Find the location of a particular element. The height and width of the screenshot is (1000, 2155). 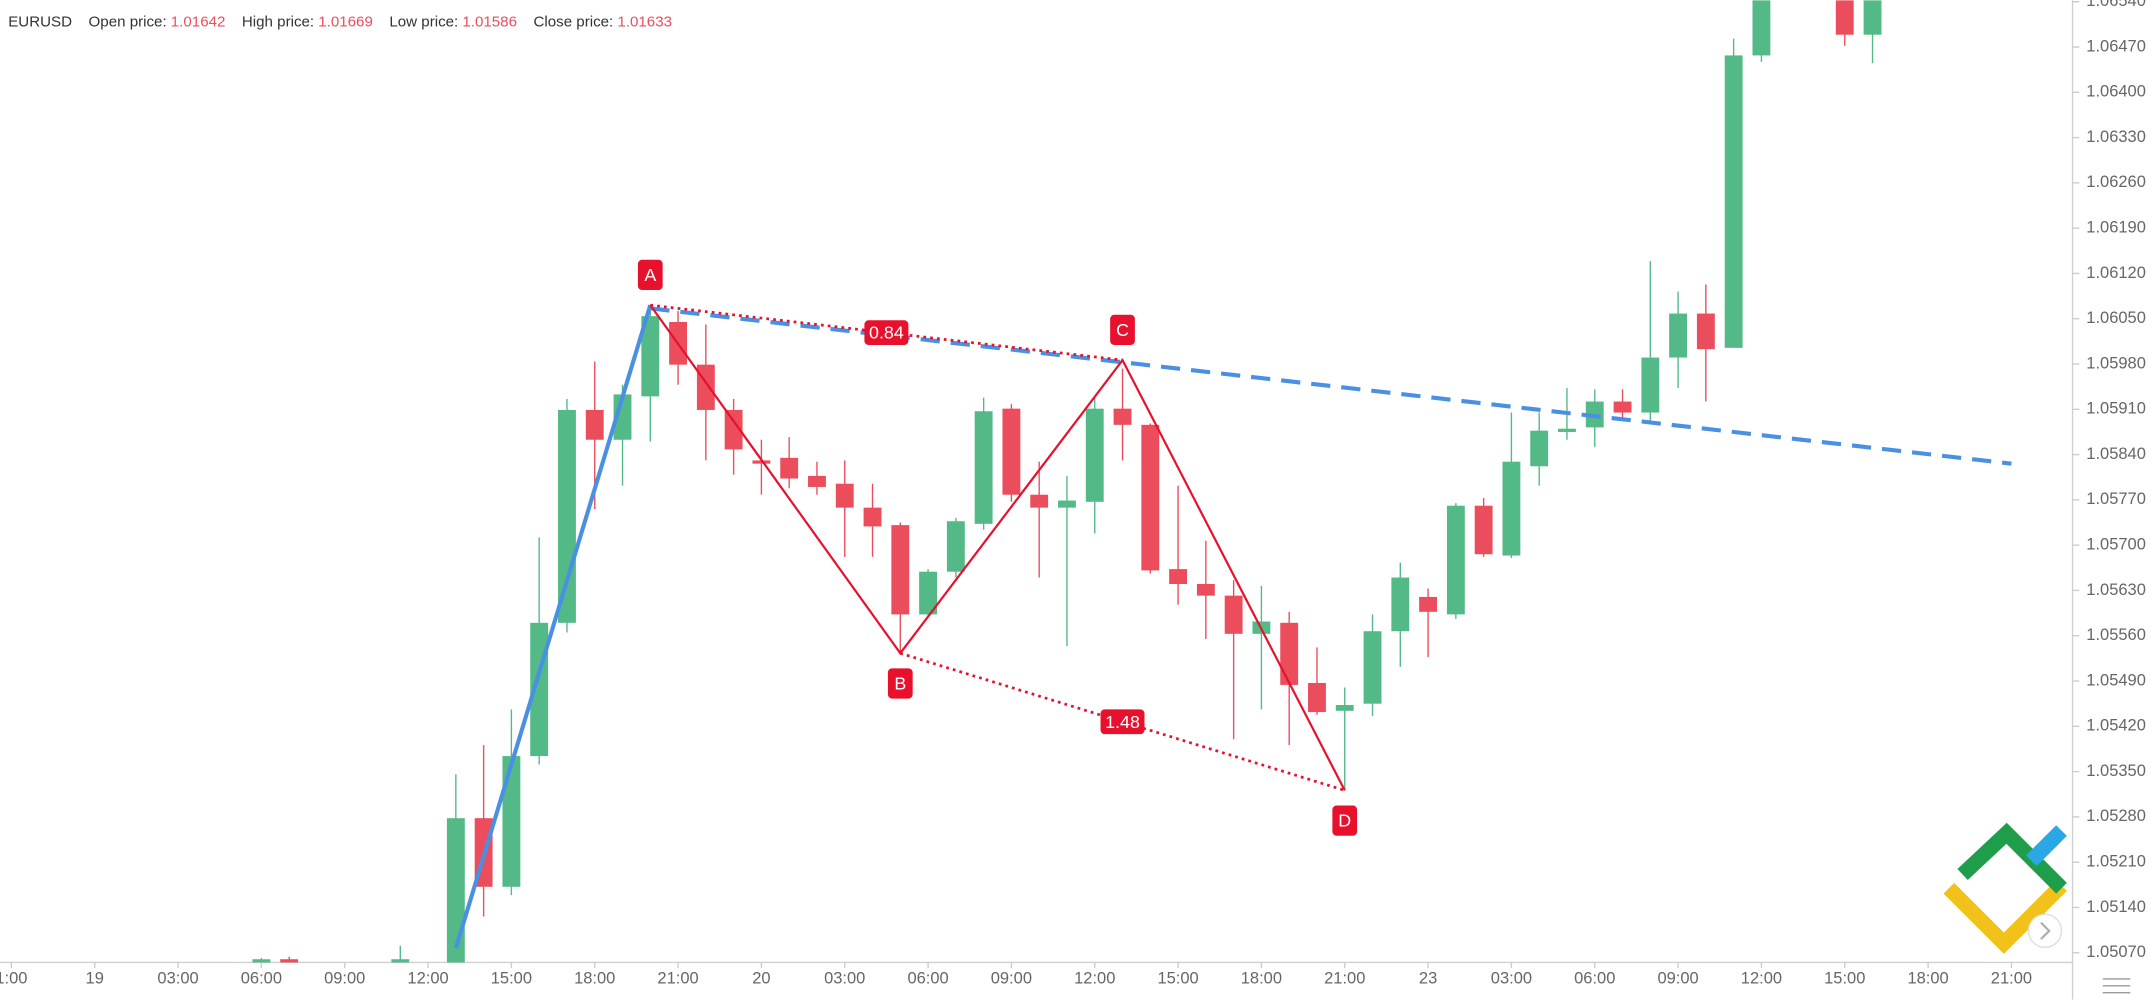

field-label: High price: is located at coordinates (278, 21).